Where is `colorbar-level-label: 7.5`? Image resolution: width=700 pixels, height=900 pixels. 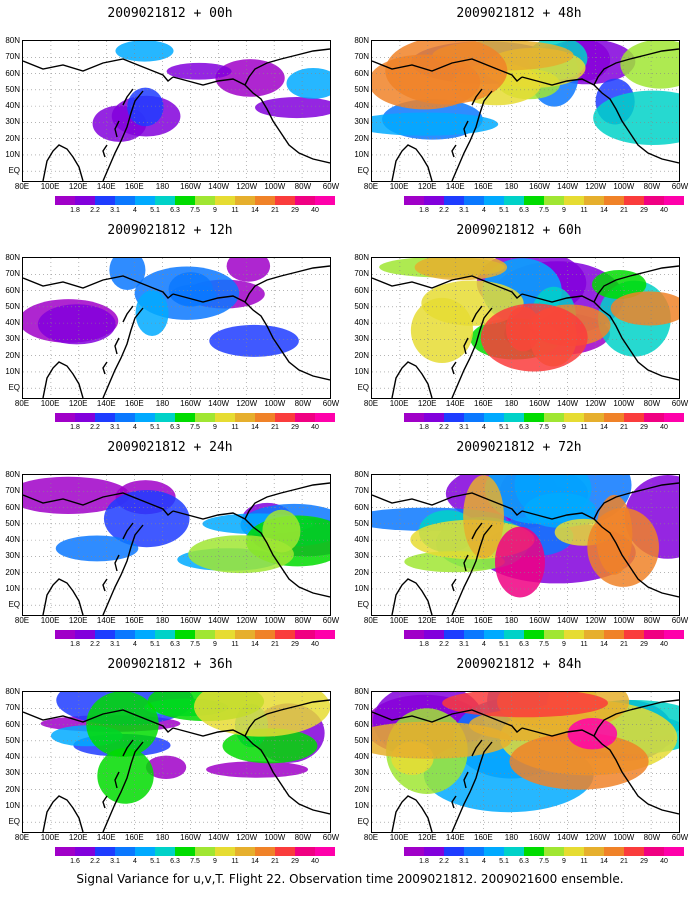
colorbar-level-label: 7.5 is located at coordinates (195, 427).